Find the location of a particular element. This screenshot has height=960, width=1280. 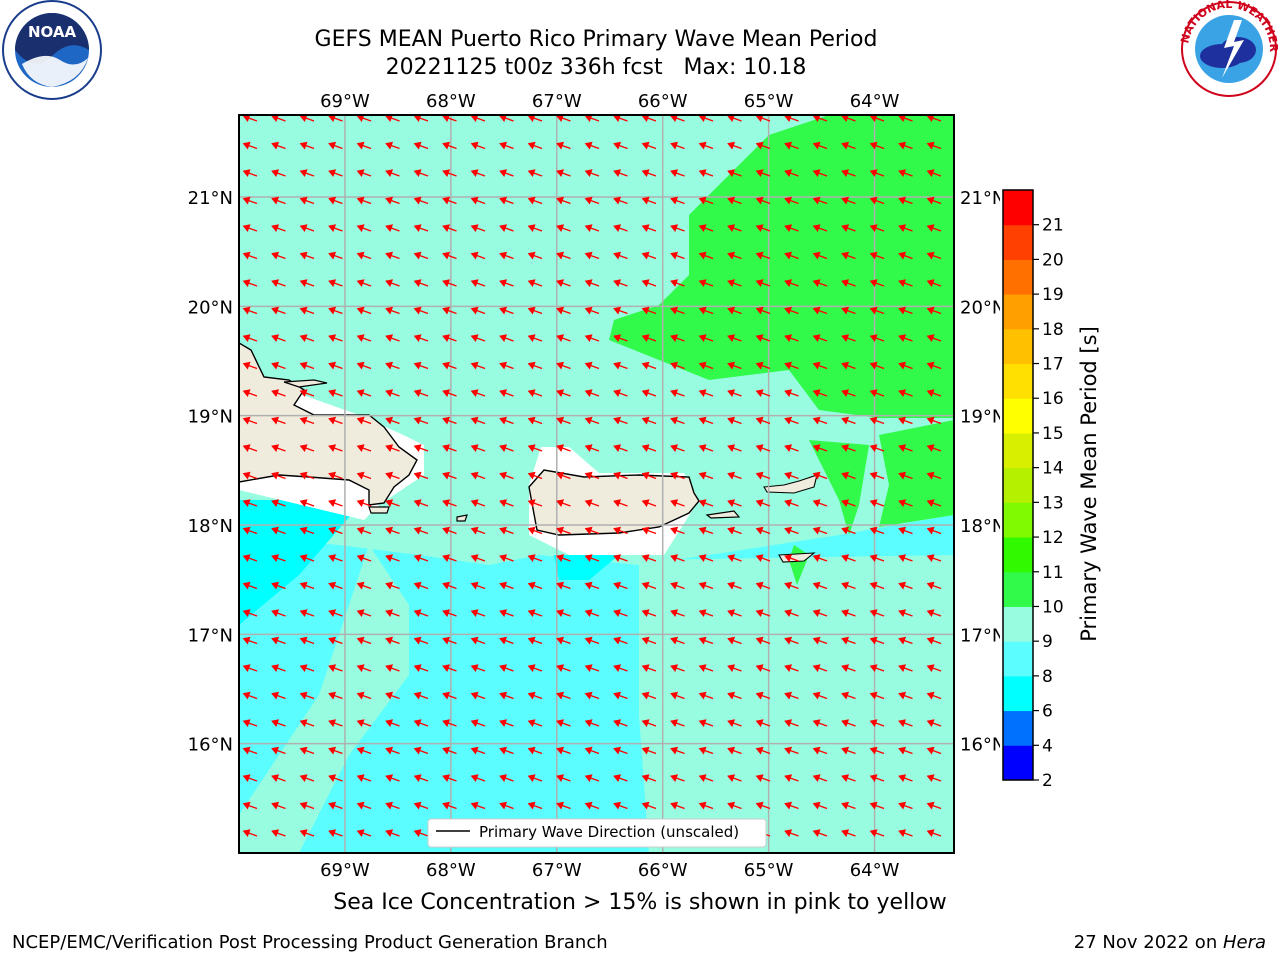

vieques-island is located at coordinates (723, 514).